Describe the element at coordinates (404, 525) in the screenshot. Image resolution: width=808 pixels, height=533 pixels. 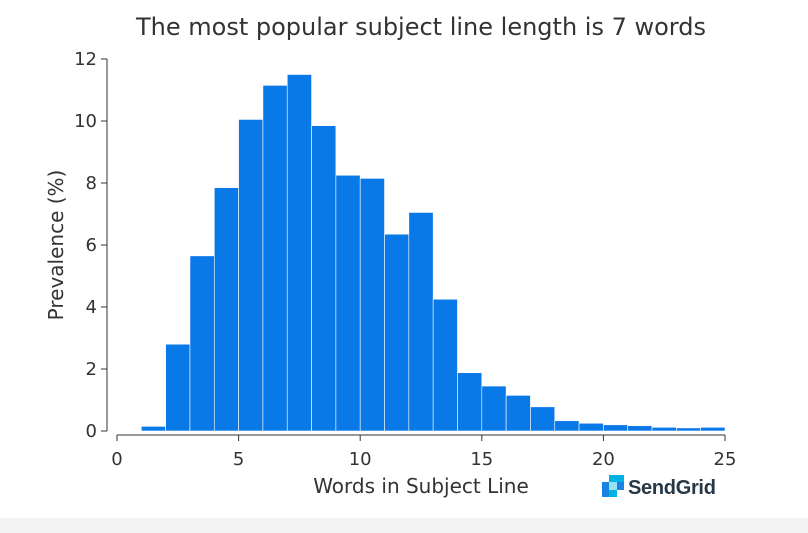
I see `bottom-strip` at that location.